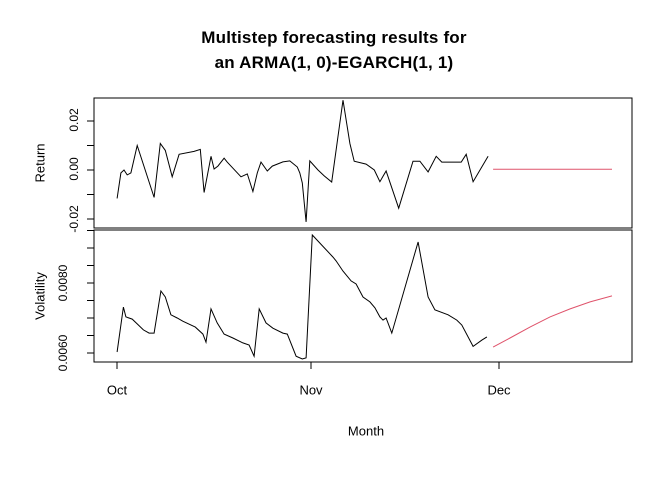  Describe the element at coordinates (334, 37) in the screenshot. I see `chart-title-line1: Multistep forecasting results for` at that location.